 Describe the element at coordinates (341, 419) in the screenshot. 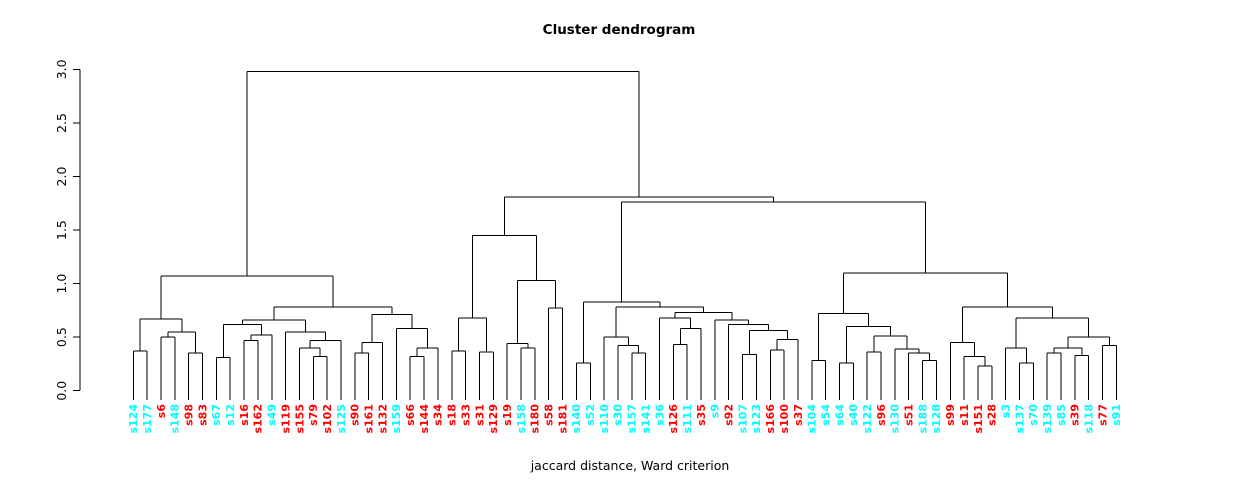

I see `leaf-label: s125` at that location.